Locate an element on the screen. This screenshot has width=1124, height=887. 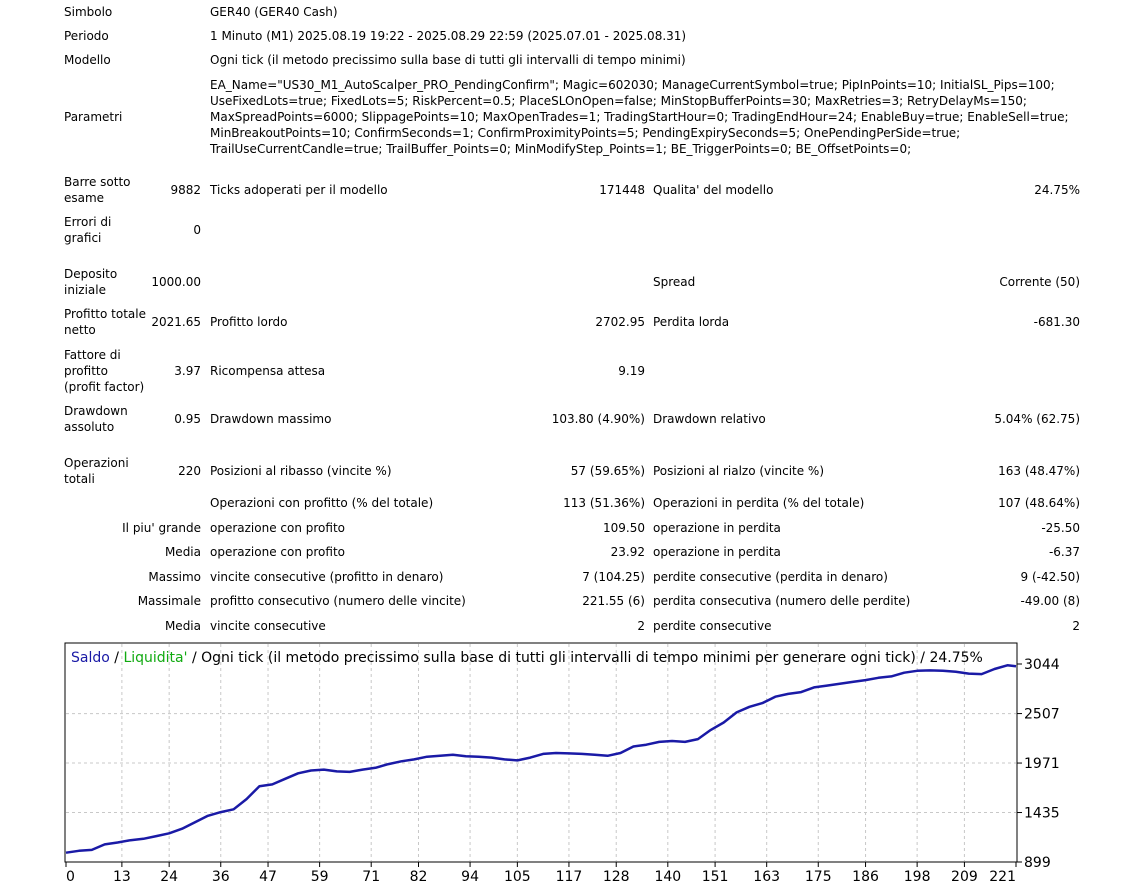
maximum-label: Massimo is located at coordinates (174, 577).